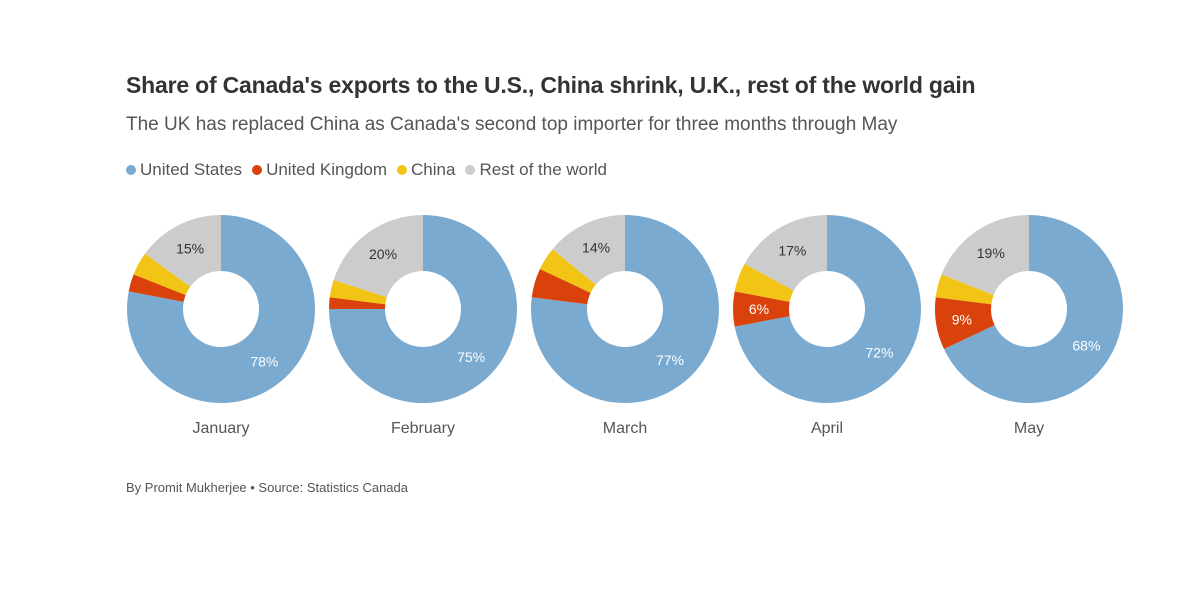  I want to click on donut-may: 68% 9% 19% May, so click(1029, 326).